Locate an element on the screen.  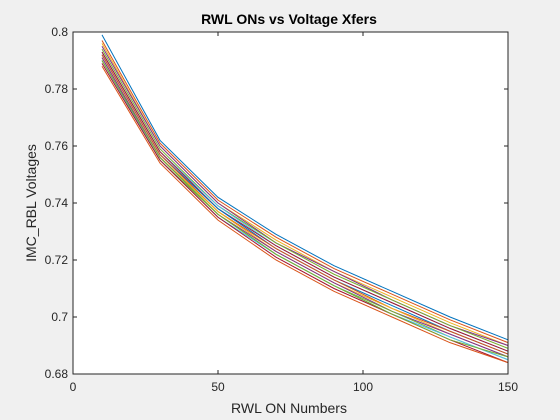
y-tick-label: 0.76 is located at coordinates (57, 146).